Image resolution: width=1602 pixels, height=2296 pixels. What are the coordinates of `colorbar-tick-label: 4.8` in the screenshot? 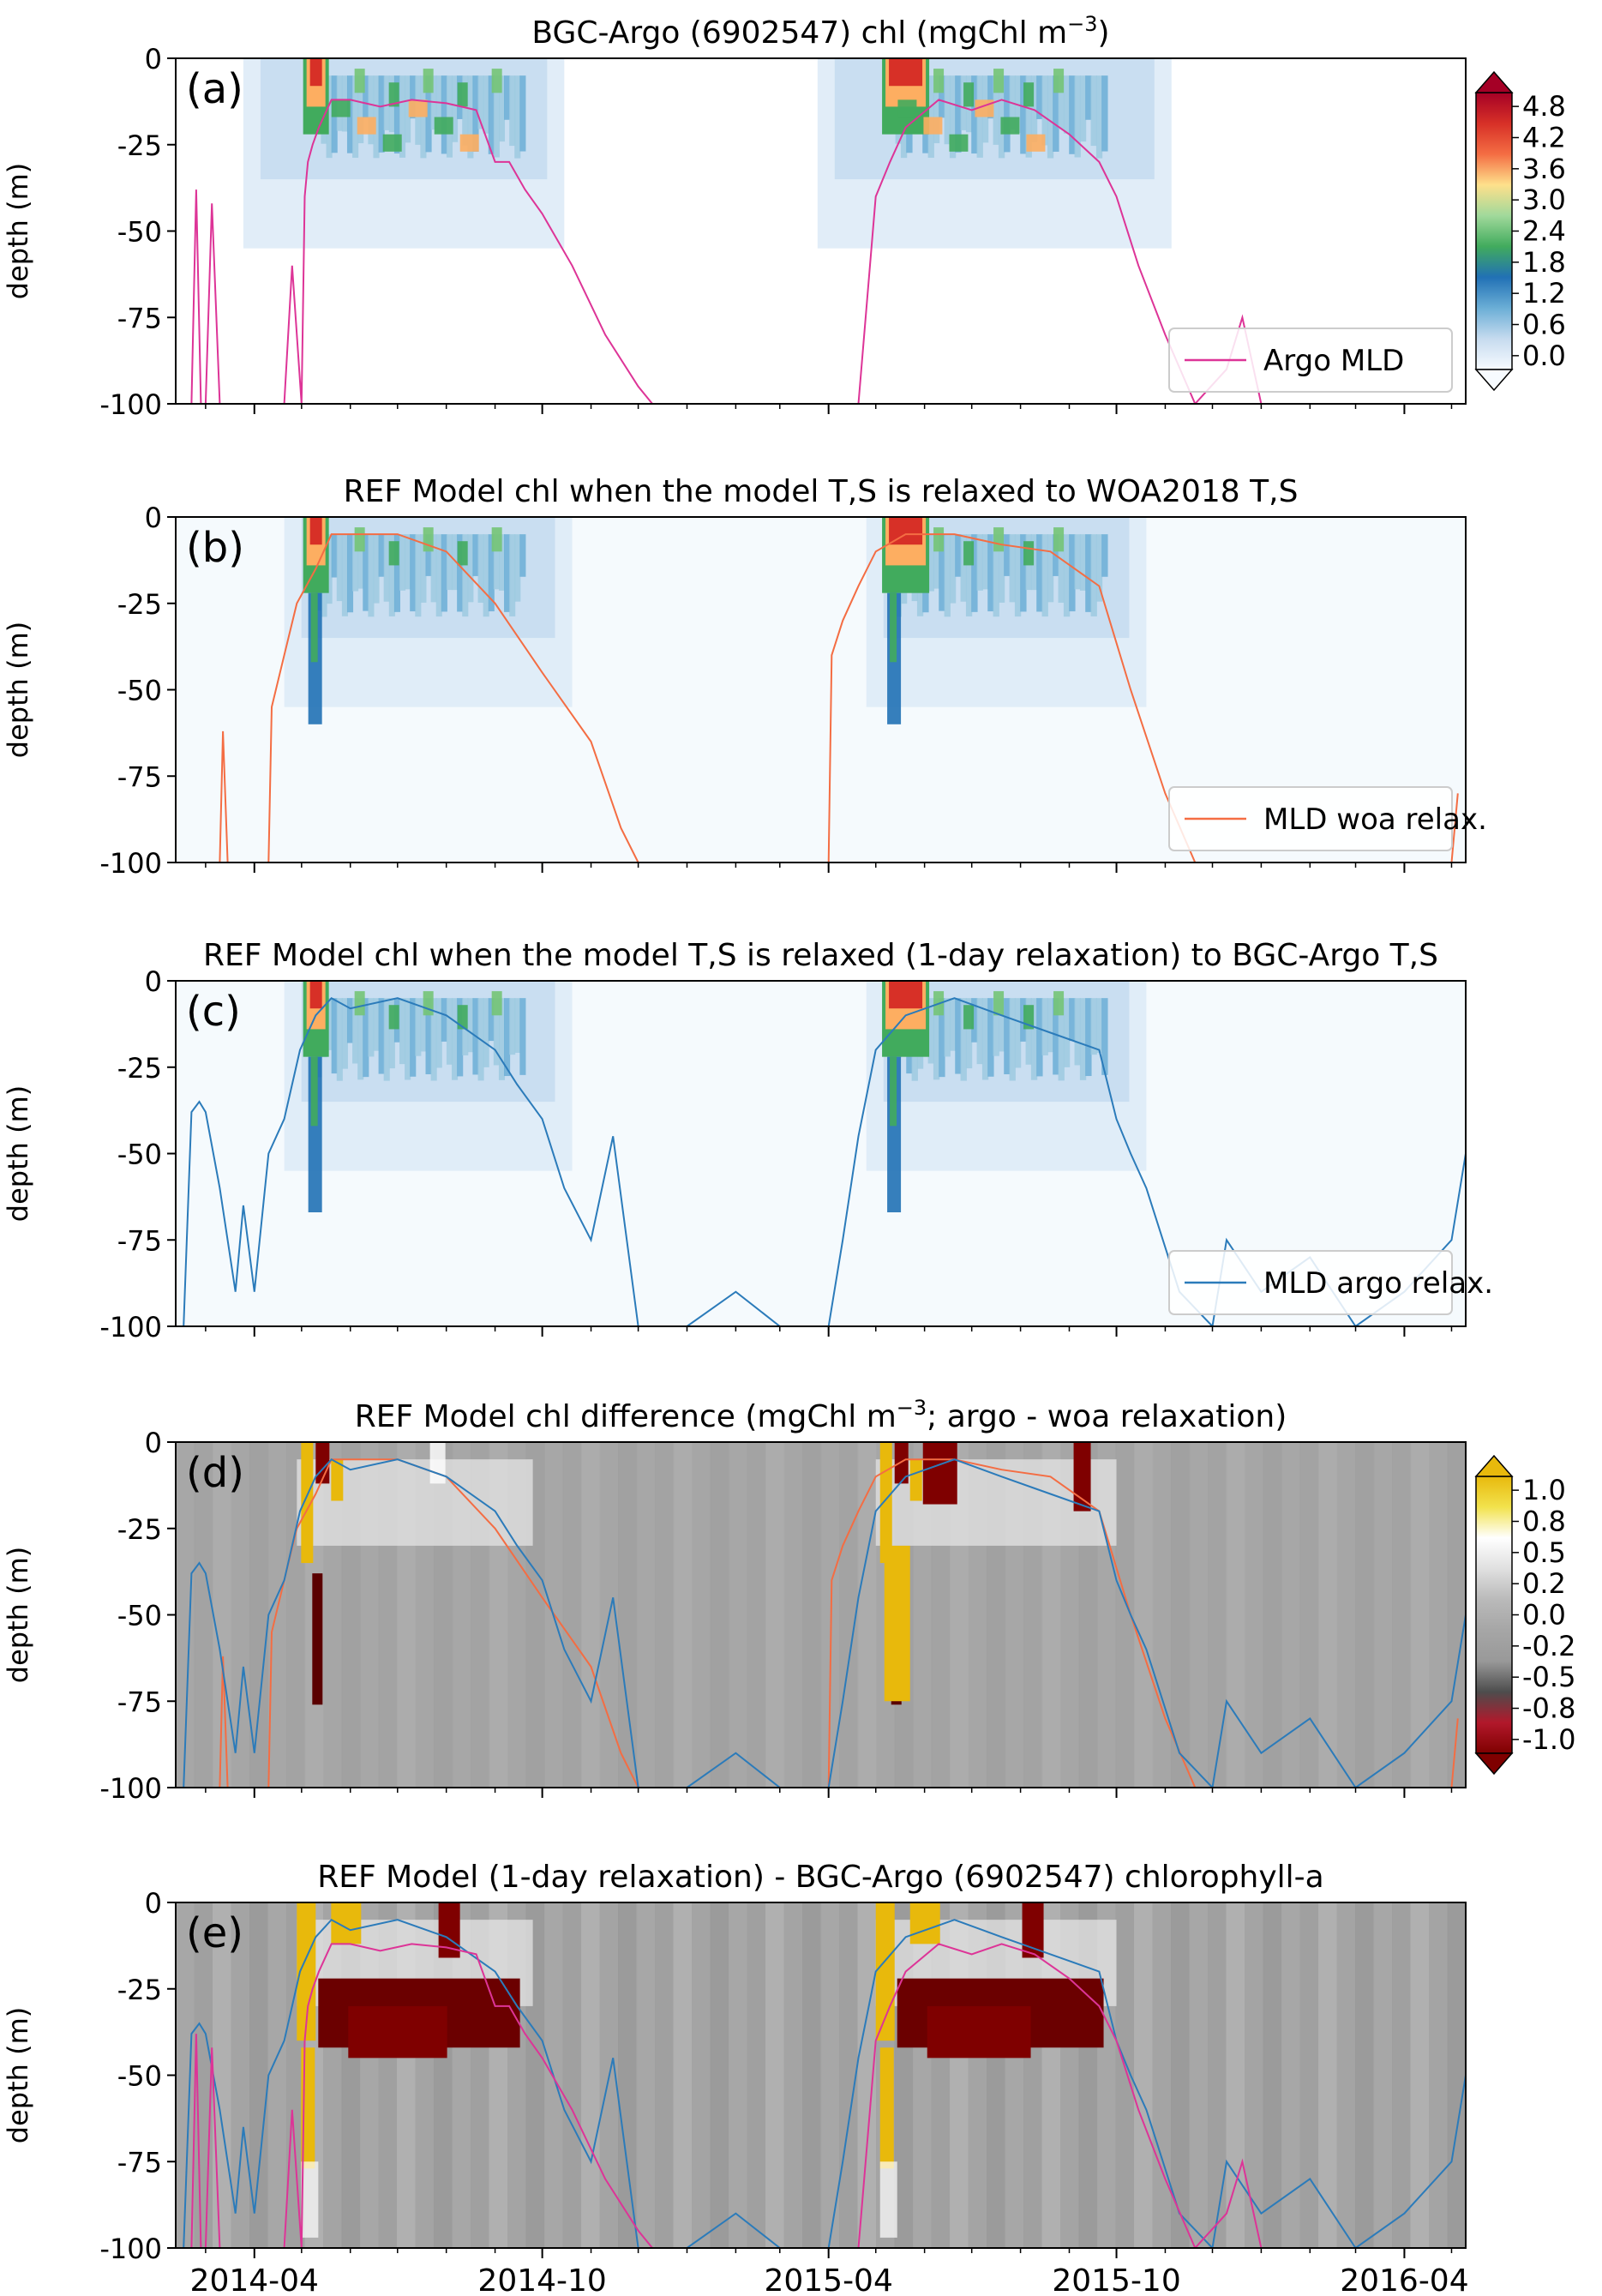 It's located at (1544, 106).